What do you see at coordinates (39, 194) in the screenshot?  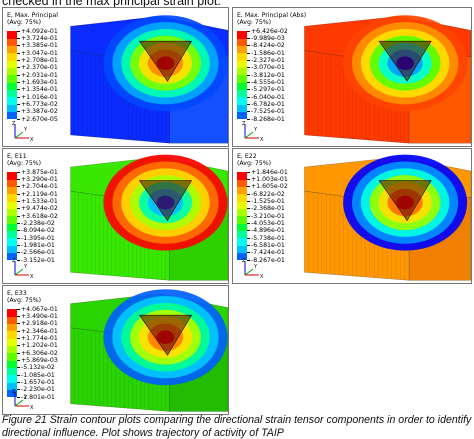 I see `legend-value: +2.119e-01` at bounding box center [39, 194].